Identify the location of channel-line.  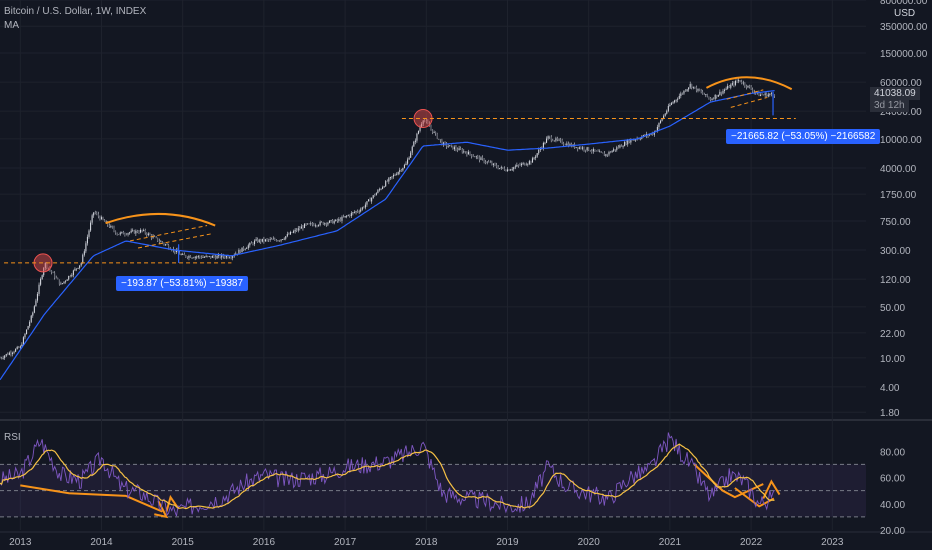
(745, 94).